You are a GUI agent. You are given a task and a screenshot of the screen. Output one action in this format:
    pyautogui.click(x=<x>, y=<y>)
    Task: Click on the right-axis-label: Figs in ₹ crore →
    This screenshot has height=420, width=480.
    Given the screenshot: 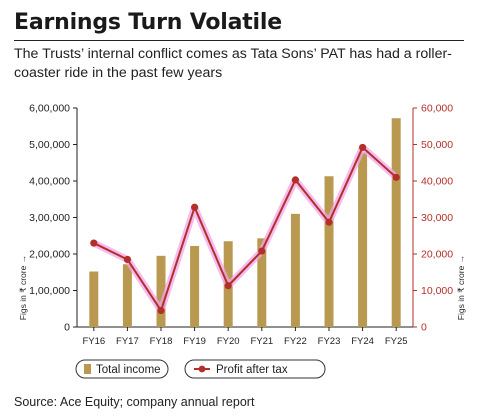 What is the action you would take?
    pyautogui.click(x=461, y=287)
    